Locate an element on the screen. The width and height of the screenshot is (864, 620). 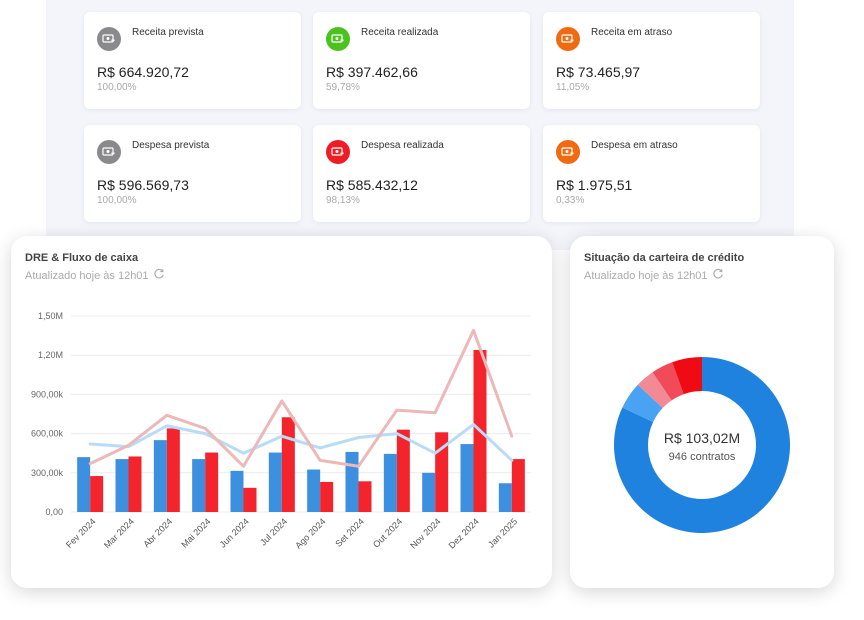
x-tick-label: Out 2024 is located at coordinates (387, 532).